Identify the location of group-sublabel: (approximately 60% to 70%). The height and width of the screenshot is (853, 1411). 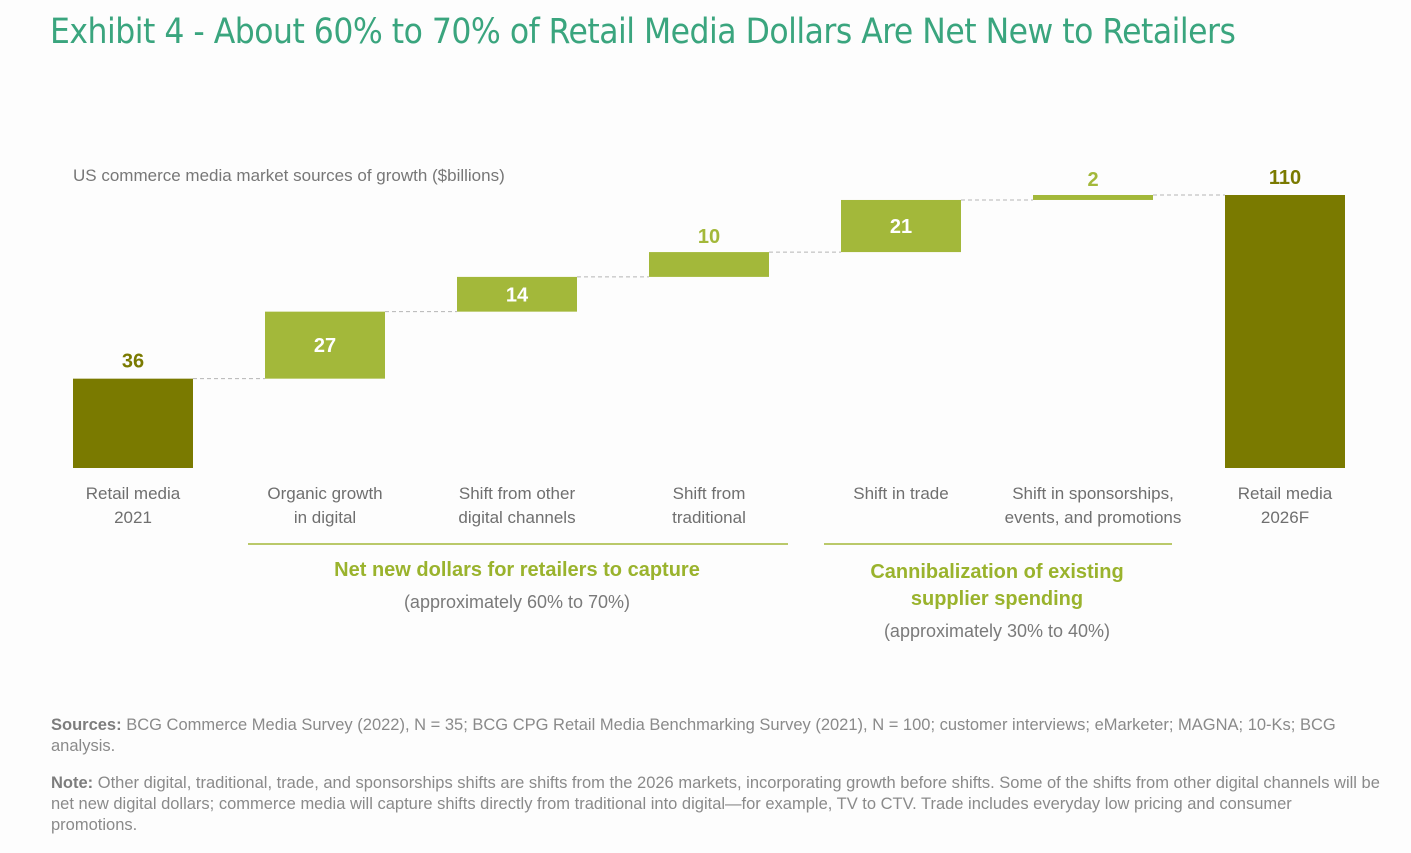
(517, 602).